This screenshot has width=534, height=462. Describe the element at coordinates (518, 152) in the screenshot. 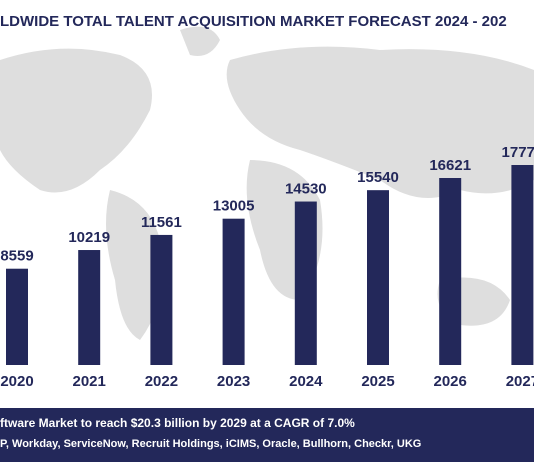

I see `value-label: 17777` at that location.